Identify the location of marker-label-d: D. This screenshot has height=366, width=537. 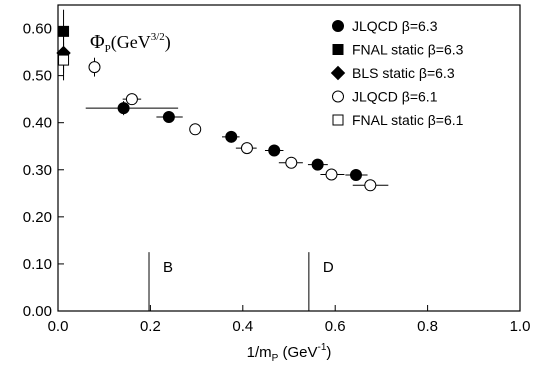
(328, 267).